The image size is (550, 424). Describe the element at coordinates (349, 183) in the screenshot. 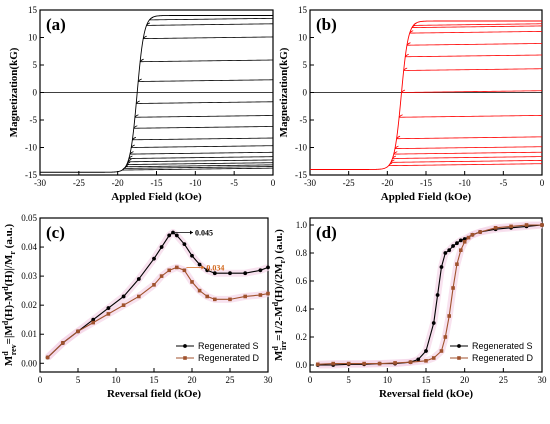

I see `x-tick-label: -25` at that location.